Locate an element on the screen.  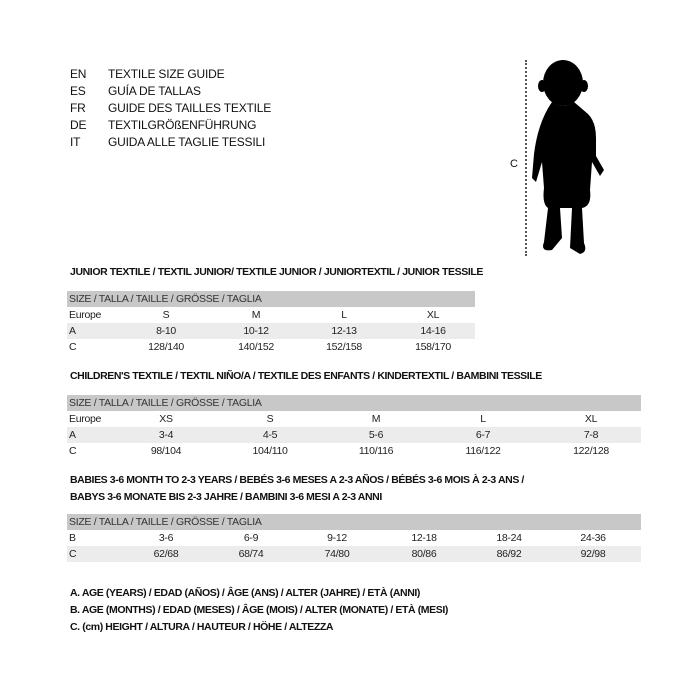
lang-code: EN is located at coordinates (78, 74).